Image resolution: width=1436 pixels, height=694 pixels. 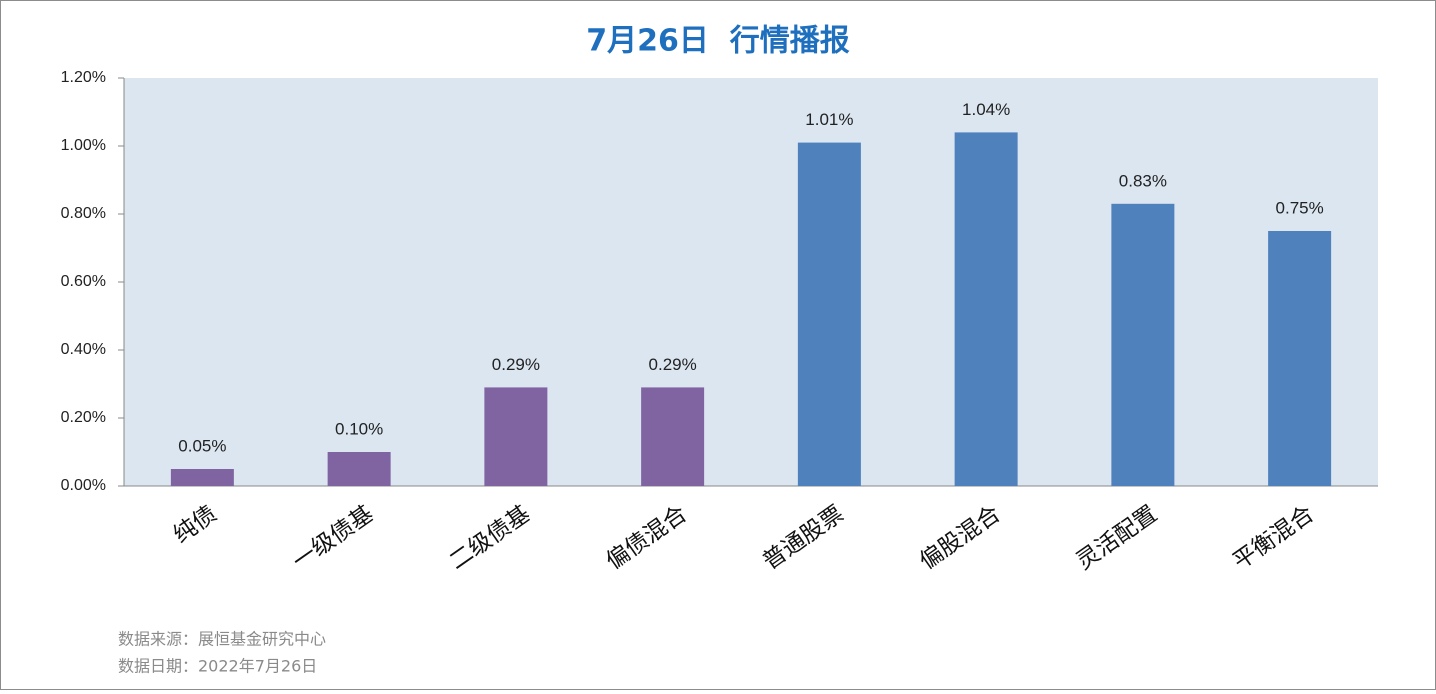 I want to click on date-note: 数据日期：2022年7月26日, so click(x=217, y=666).